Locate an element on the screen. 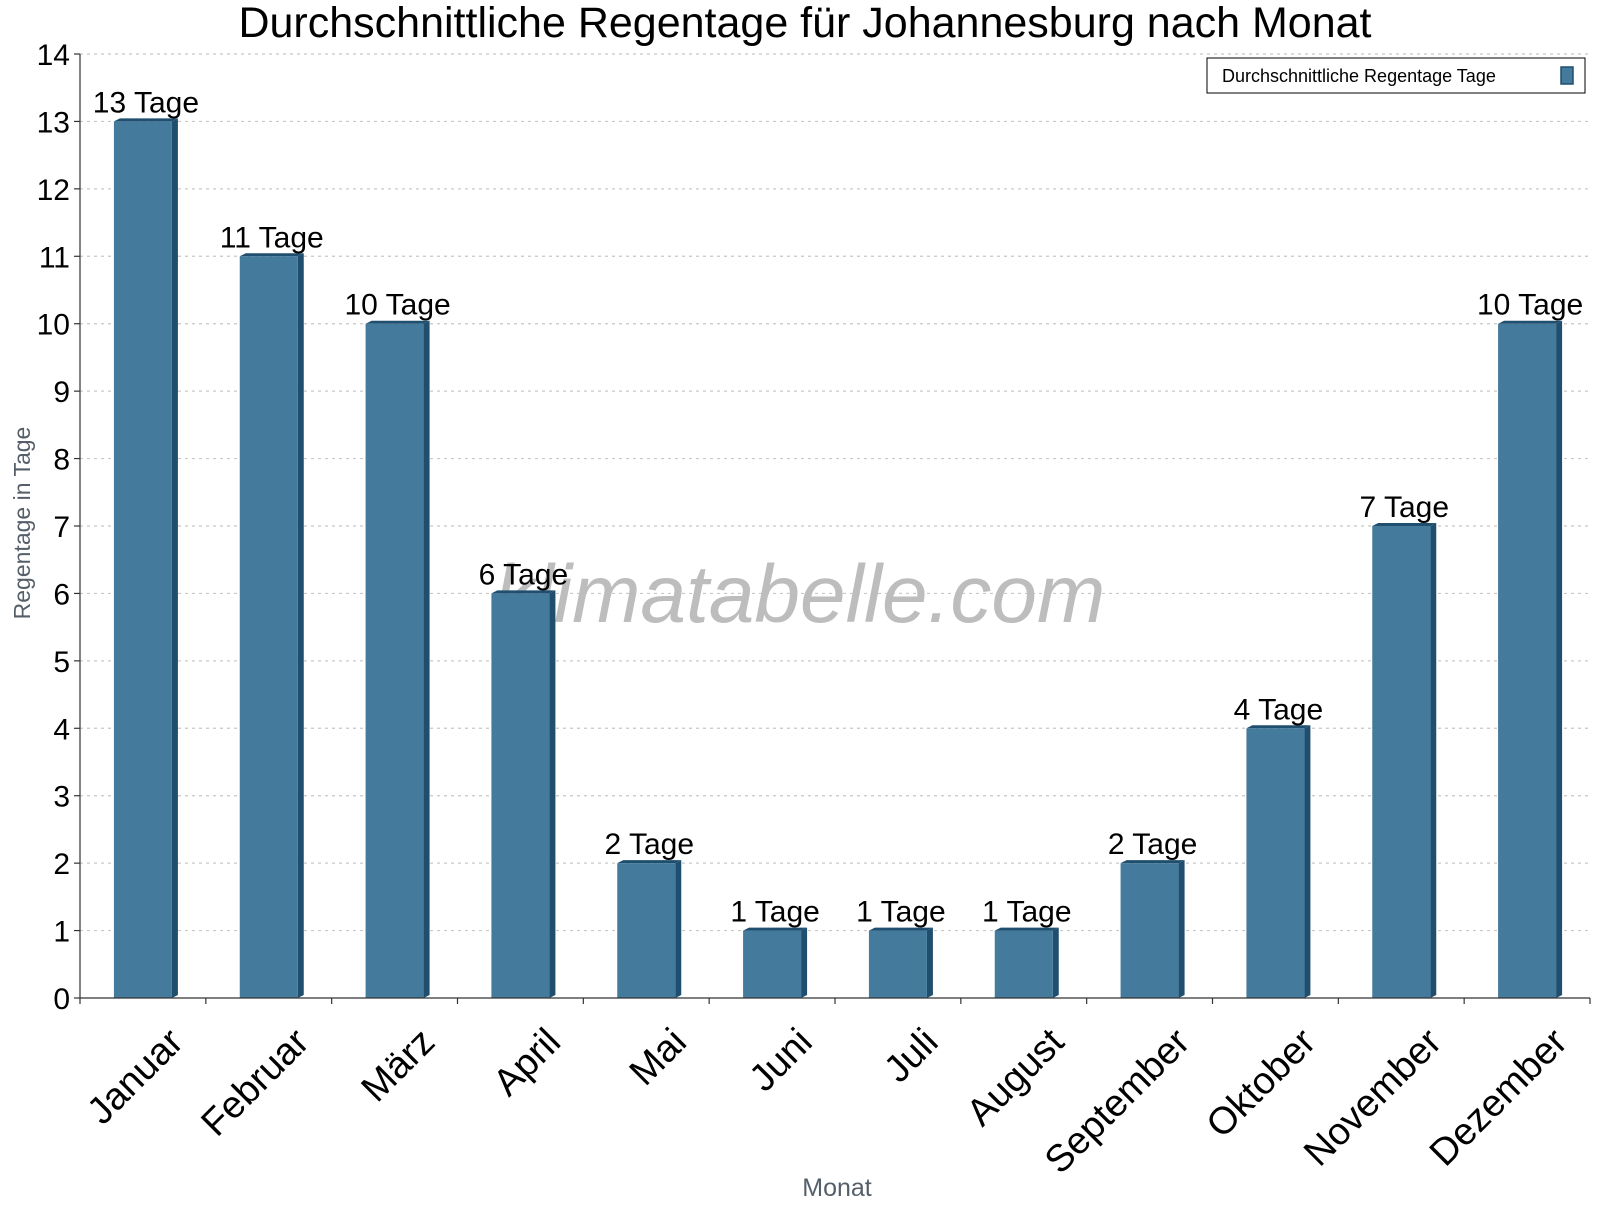  x-axis-title: Monat is located at coordinates (837, 1187).